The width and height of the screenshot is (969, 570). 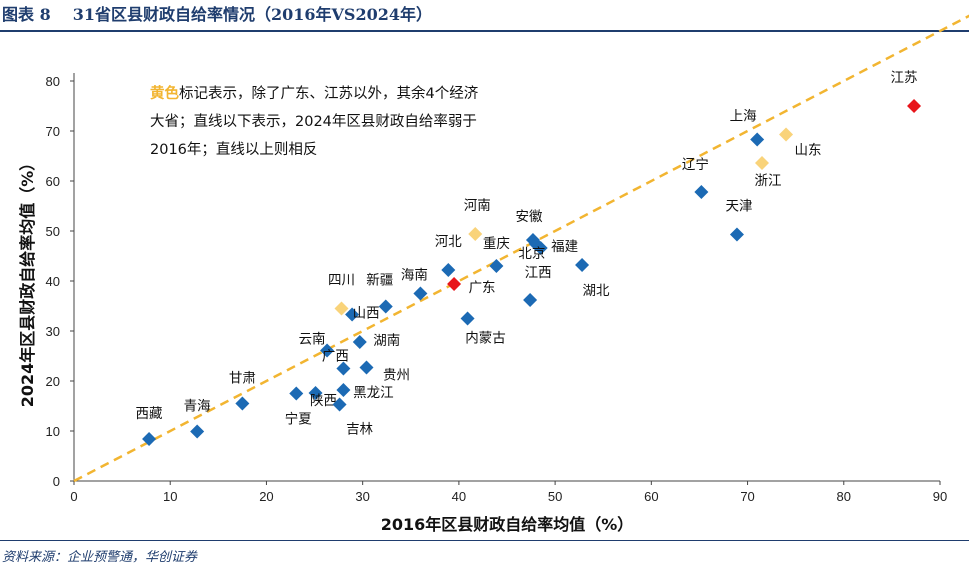 What do you see at coordinates (56, 481) in the screenshot?
I see `y-tick-label: 0` at bounding box center [56, 481].